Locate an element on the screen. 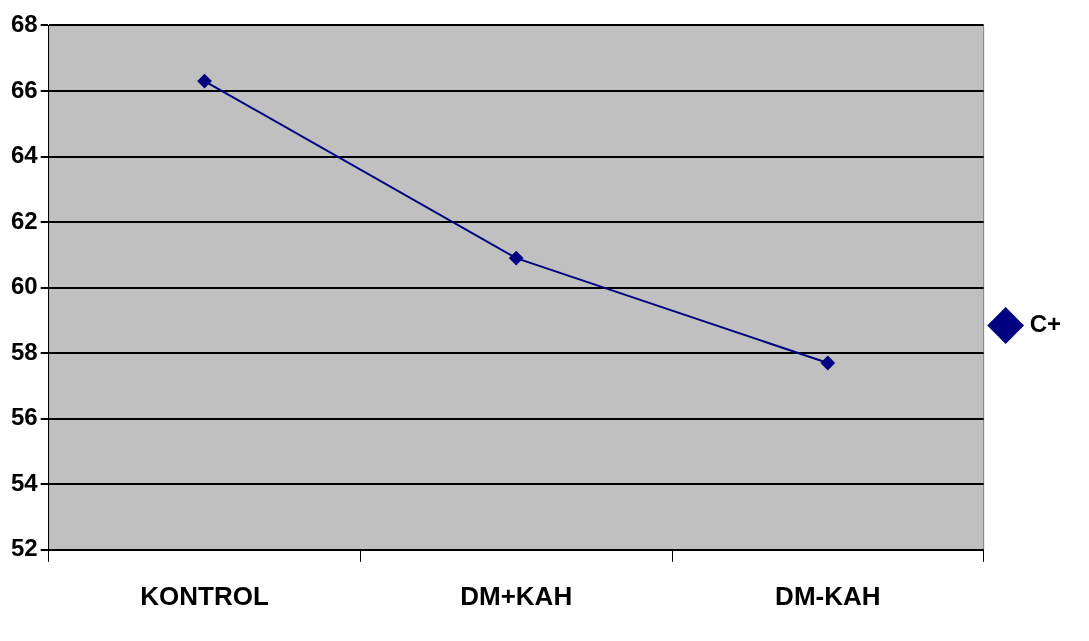  y-tick-label: 62 is located at coordinates (24, 220).